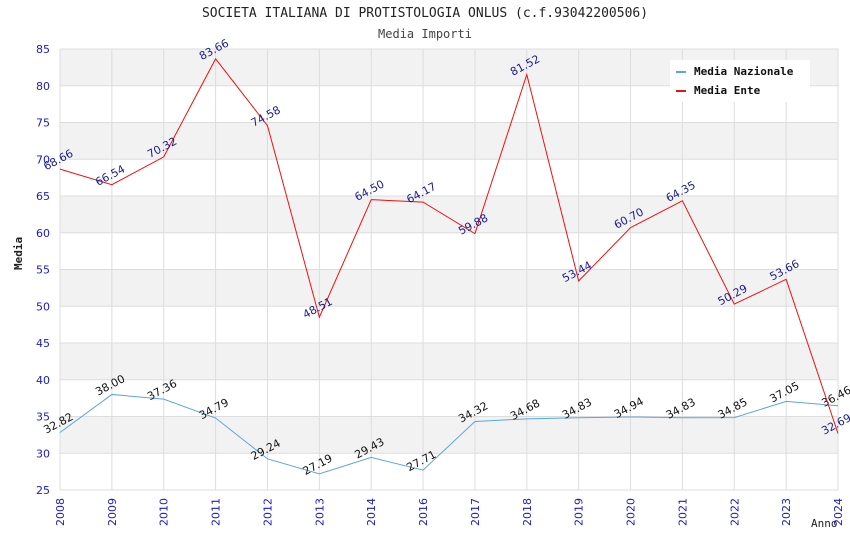 The image size is (850, 550). What do you see at coordinates (631, 512) in the screenshot?
I see `x-tick-label: 2020` at bounding box center [631, 512].